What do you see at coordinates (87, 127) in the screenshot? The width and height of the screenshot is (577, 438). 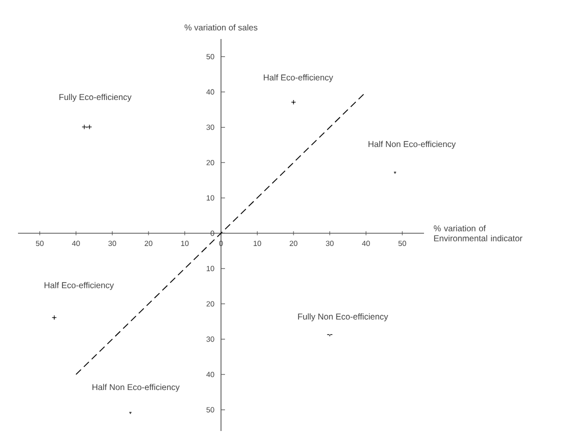 I see `data-label: ++` at bounding box center [87, 127].